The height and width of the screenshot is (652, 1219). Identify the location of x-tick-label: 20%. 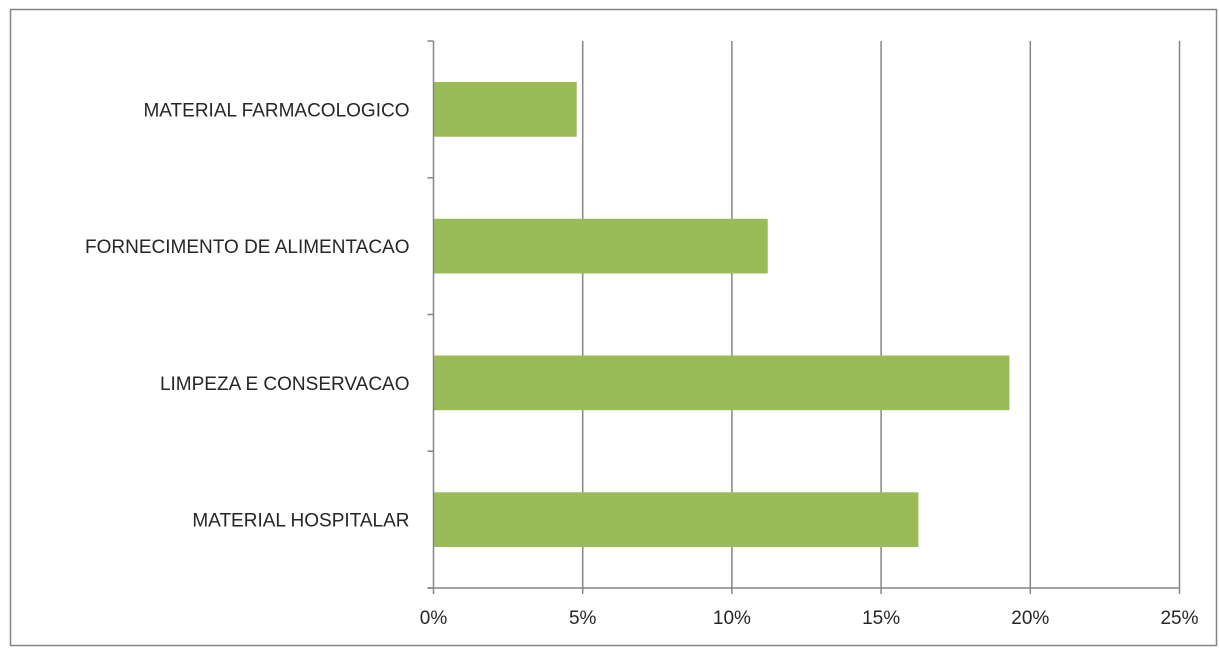
(1030, 618).